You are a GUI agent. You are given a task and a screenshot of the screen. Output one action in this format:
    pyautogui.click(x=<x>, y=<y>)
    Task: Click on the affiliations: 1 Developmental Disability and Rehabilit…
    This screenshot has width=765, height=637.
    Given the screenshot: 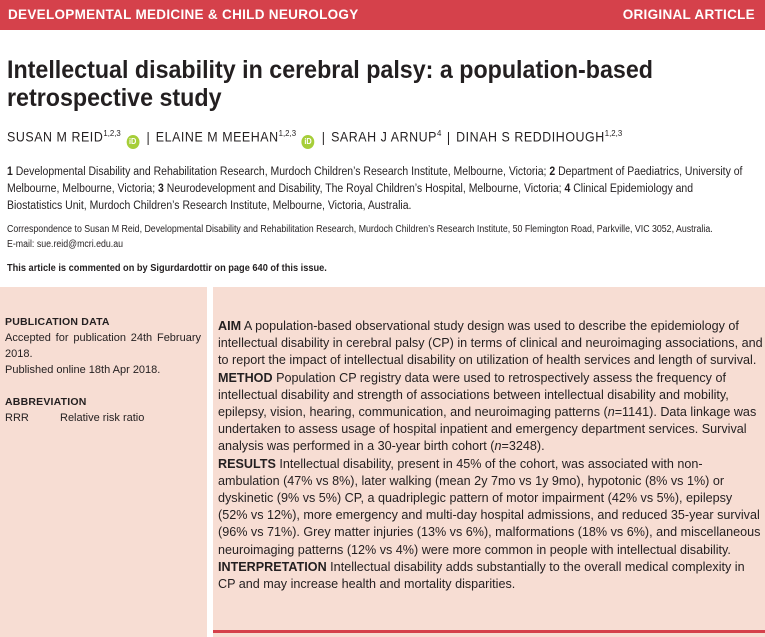 What is the action you would take?
    pyautogui.click(x=375, y=189)
    